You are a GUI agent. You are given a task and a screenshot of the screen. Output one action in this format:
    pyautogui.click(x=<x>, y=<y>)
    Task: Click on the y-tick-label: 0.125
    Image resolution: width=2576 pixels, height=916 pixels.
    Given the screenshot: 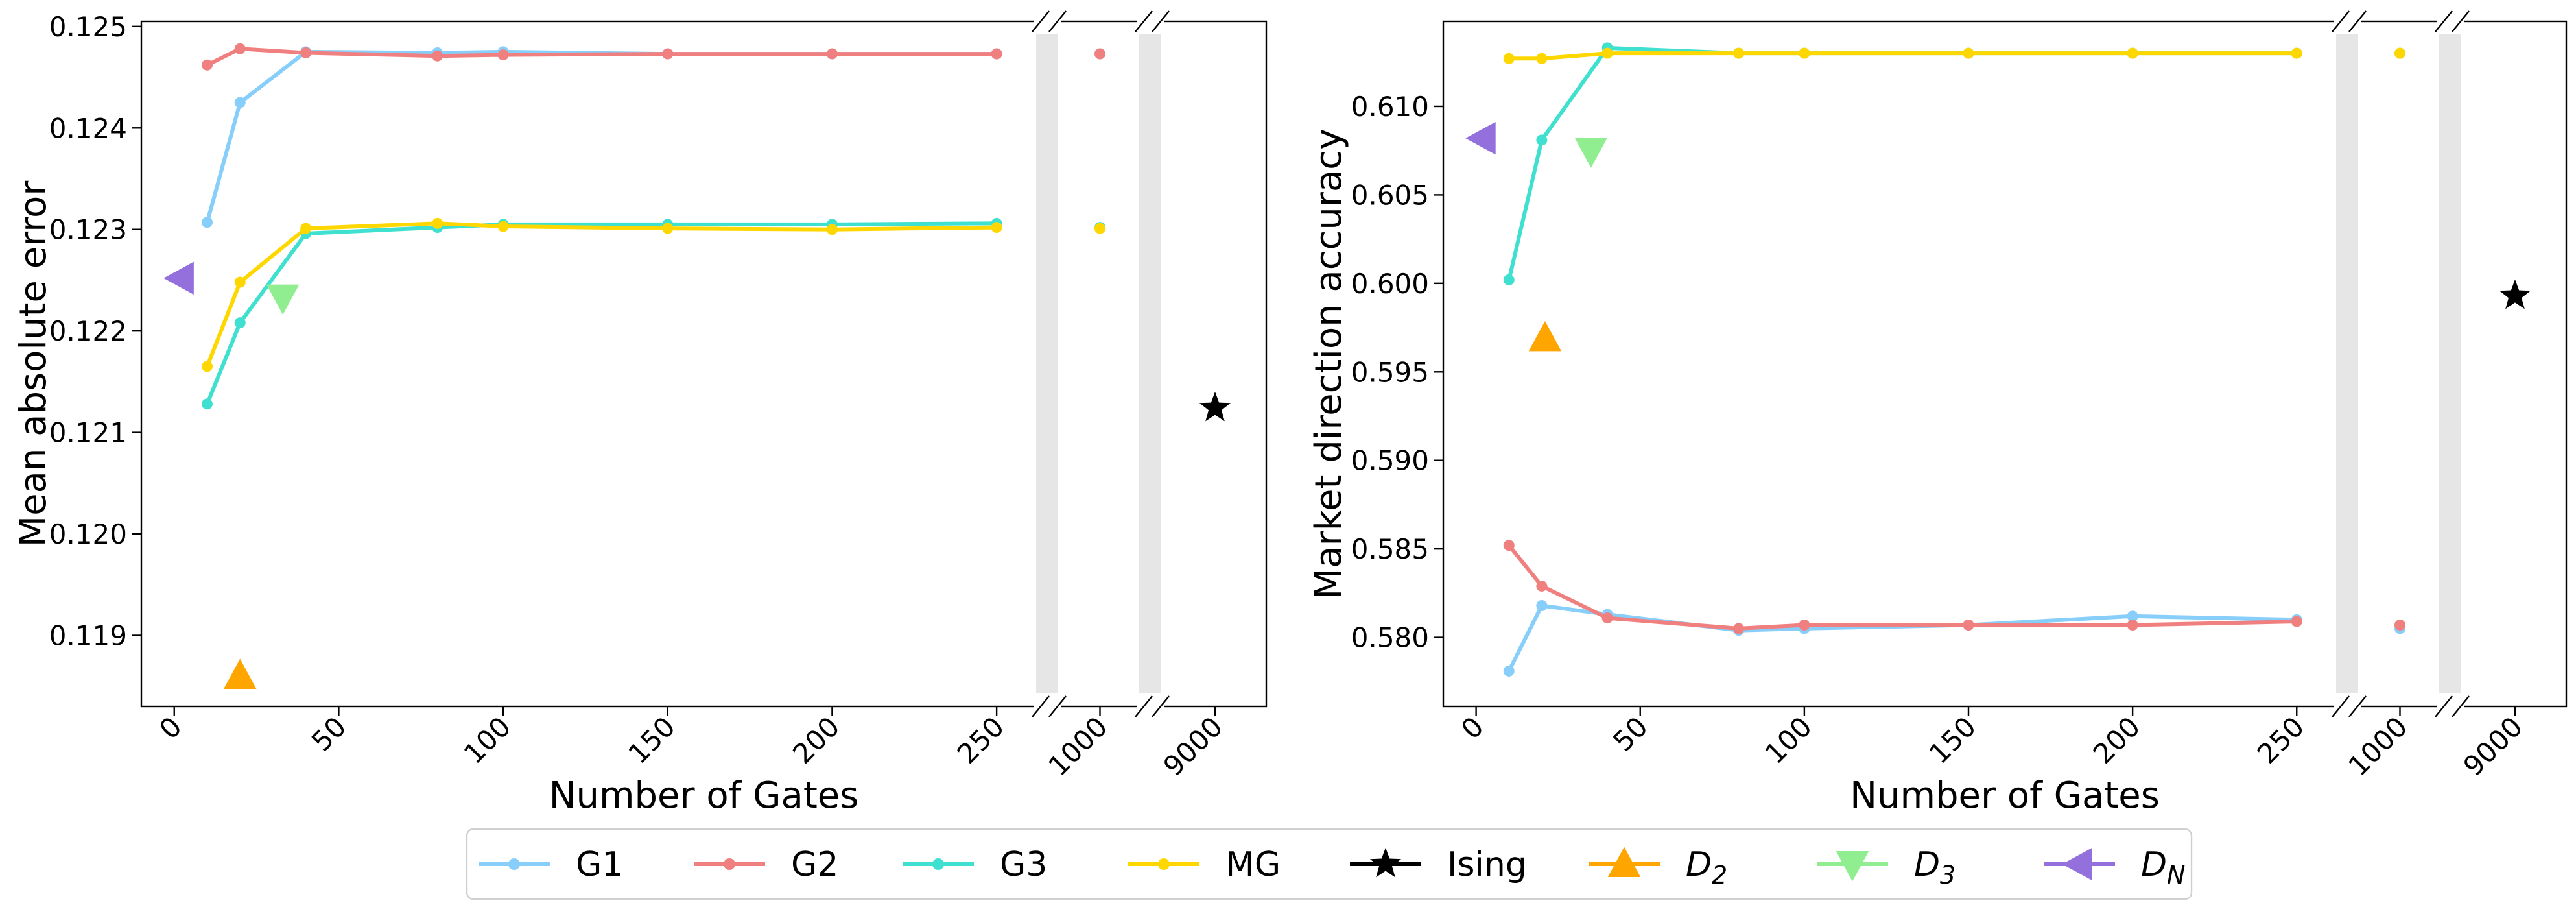 What is the action you would take?
    pyautogui.click(x=88, y=27)
    